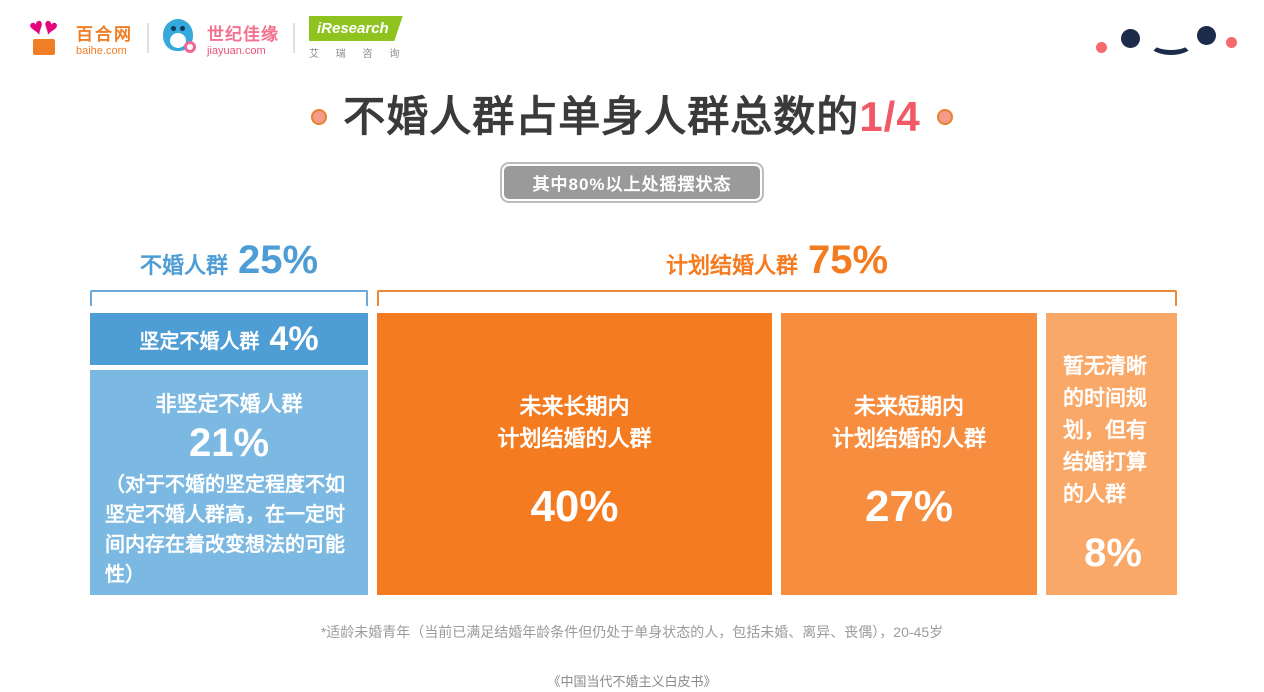 The height and width of the screenshot is (692, 1264). I want to click on bar-segment-long-term-plan: 未来长期内 计划结婚的人群 40%, so click(574, 454).